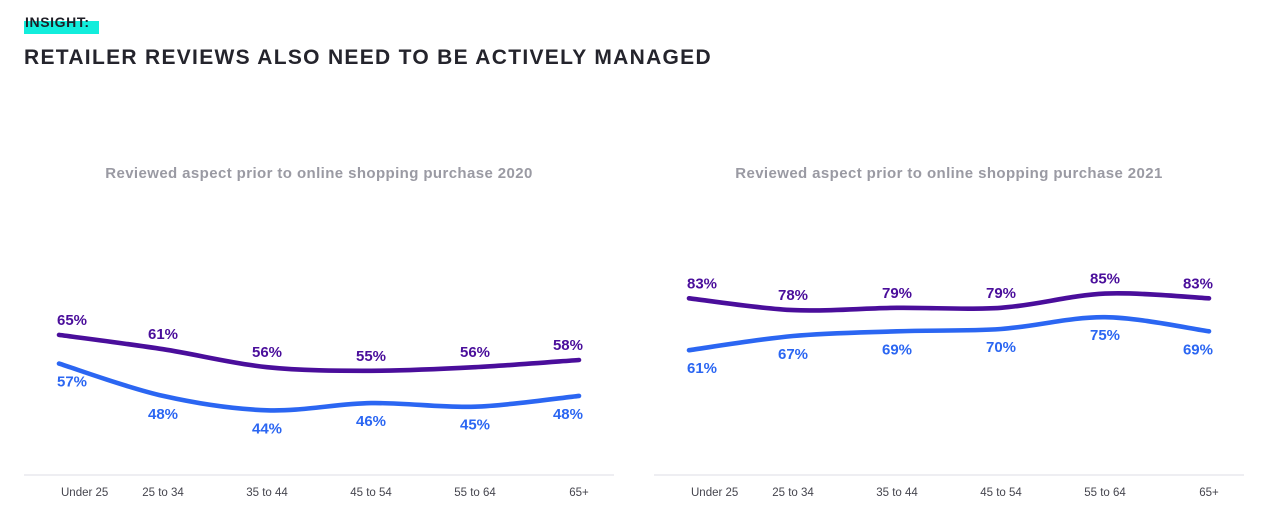  What do you see at coordinates (61, 24) in the screenshot?
I see `insight-label: INSIGHT:` at bounding box center [61, 24].